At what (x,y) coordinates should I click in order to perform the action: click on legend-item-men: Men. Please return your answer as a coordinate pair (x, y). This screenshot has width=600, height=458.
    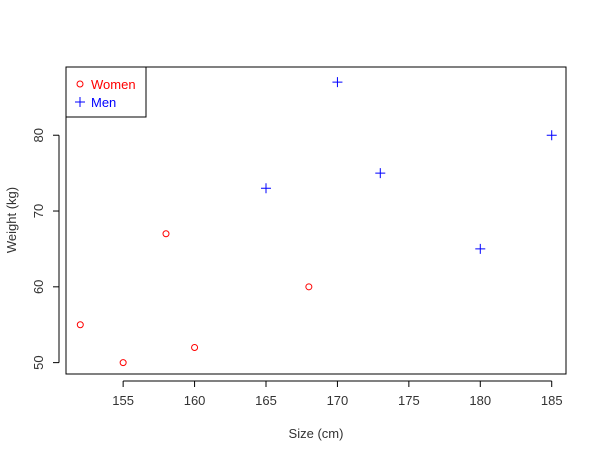
    Looking at the image, I should click on (95, 102).